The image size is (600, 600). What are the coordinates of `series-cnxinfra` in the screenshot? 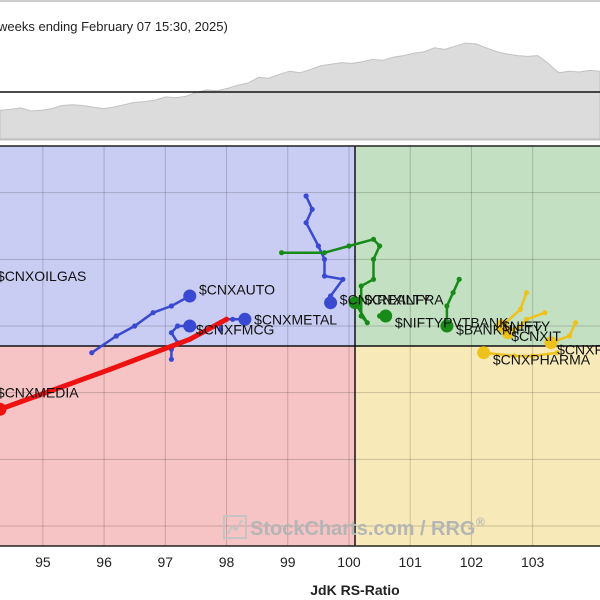 It's located at (331, 281).